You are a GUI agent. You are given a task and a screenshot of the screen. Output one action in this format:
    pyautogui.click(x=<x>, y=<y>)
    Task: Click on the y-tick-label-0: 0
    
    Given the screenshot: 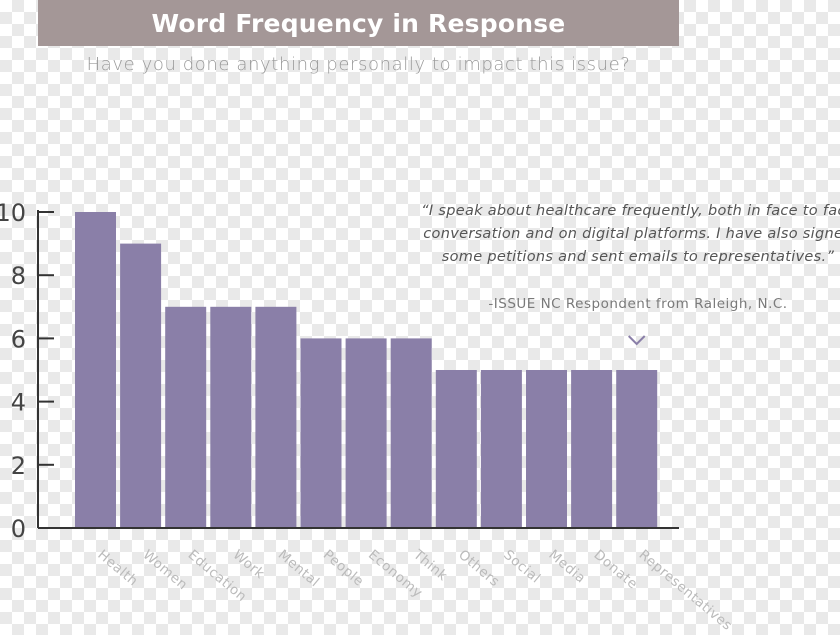 What is the action you would take?
    pyautogui.click(x=18, y=529)
    